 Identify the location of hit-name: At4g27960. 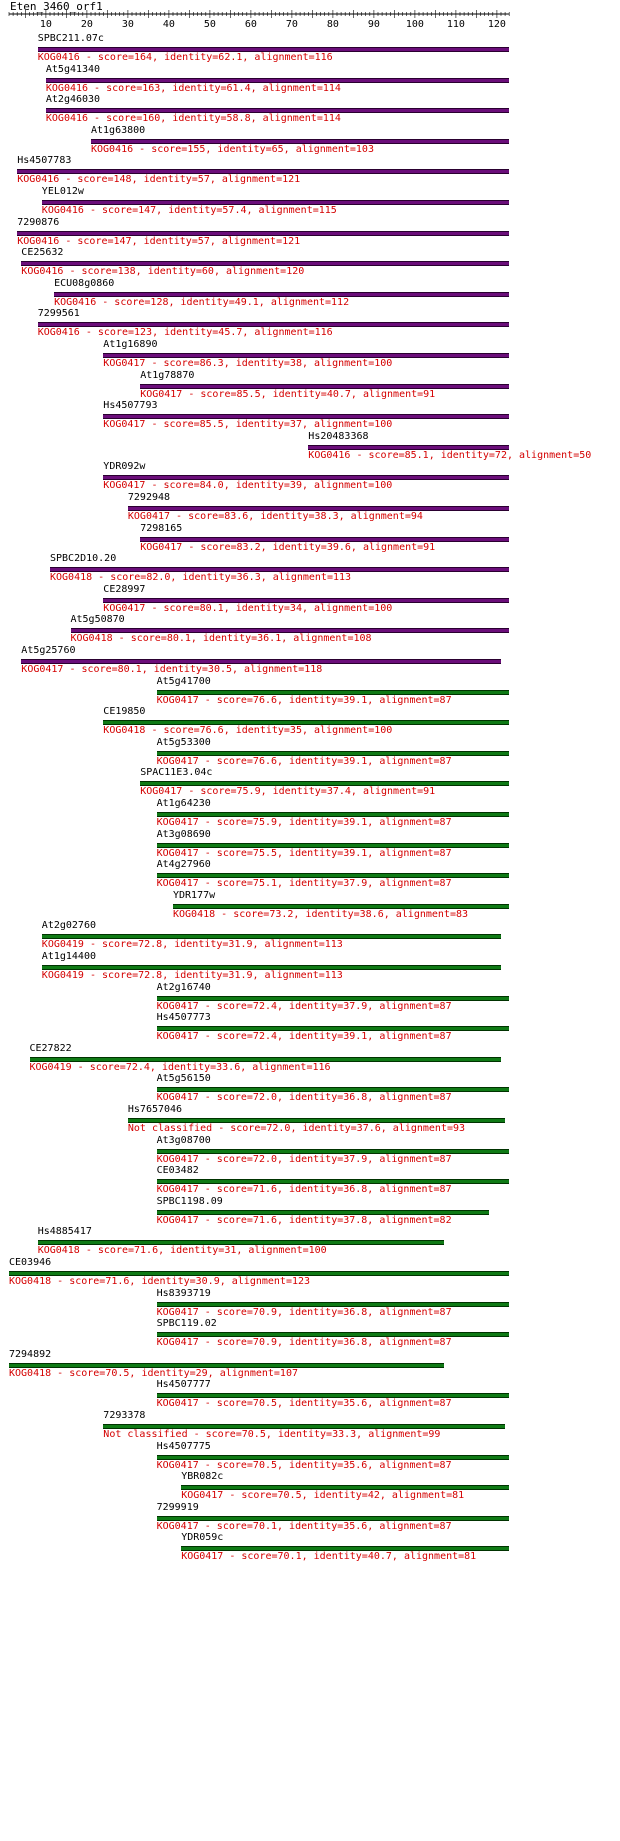
(183, 865).